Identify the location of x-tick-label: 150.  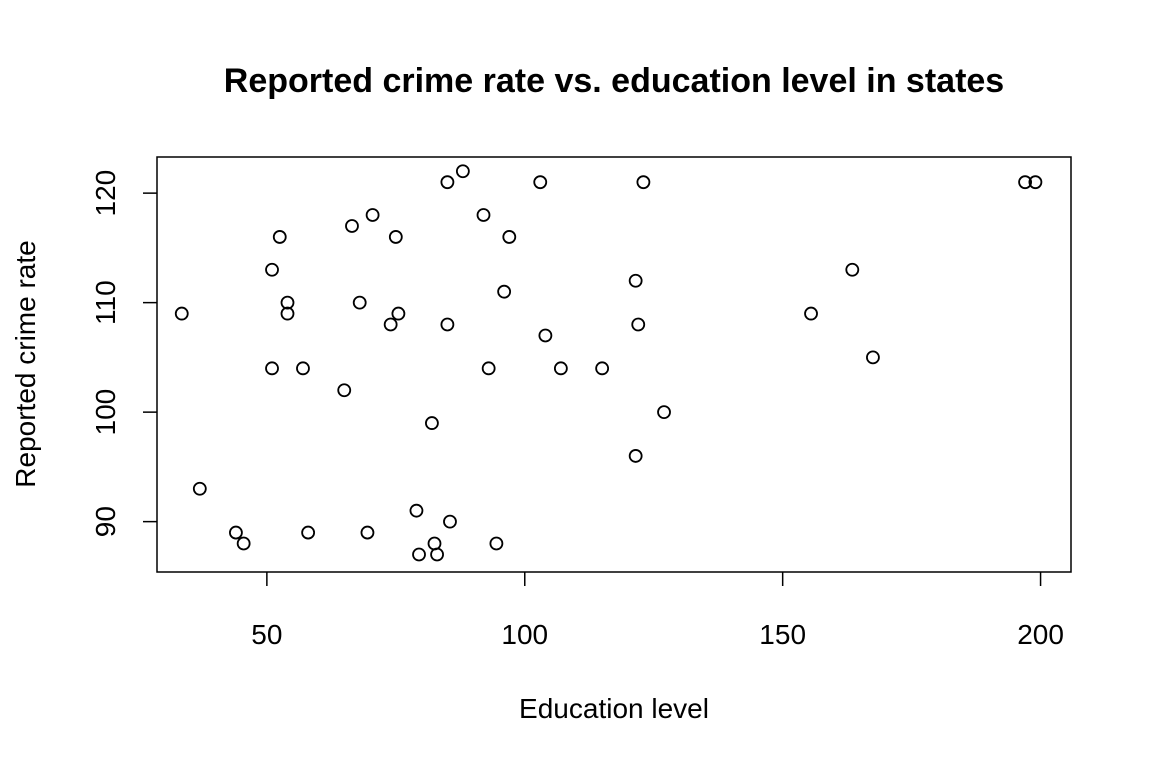
(782, 634).